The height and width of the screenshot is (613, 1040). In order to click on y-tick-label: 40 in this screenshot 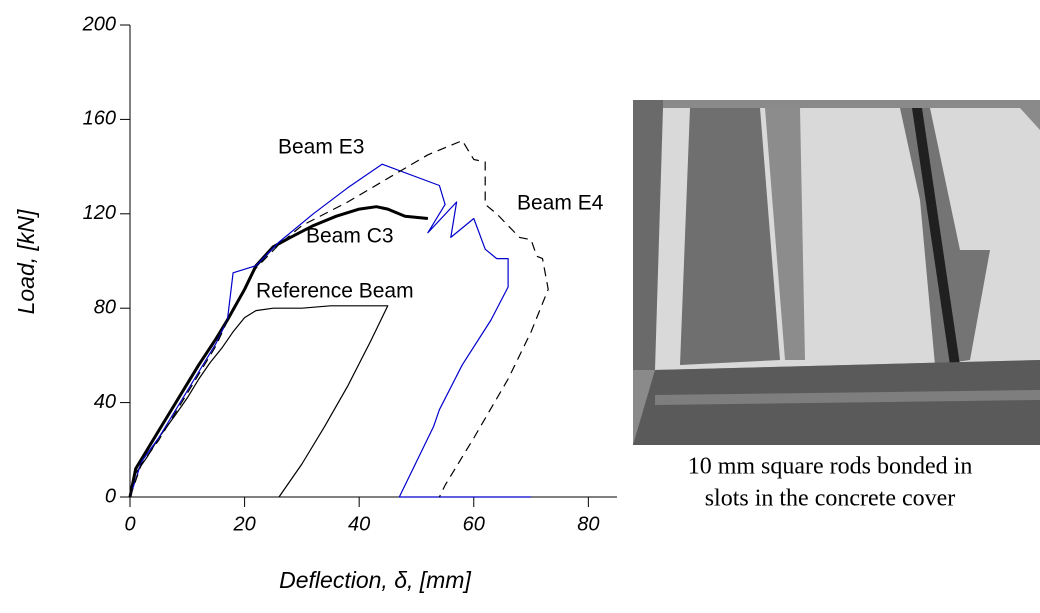, I will do `click(105, 402)`.